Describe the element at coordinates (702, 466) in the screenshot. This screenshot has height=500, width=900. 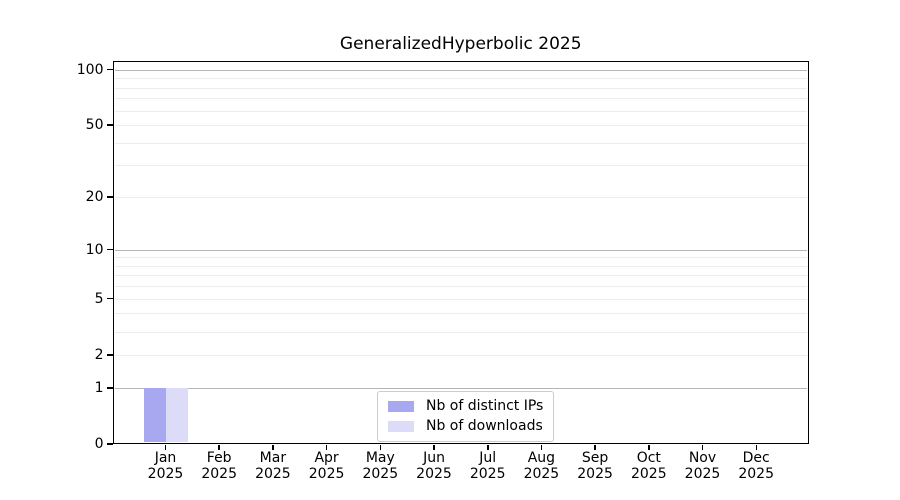
I see `x-tick-label: Nov 2025` at that location.